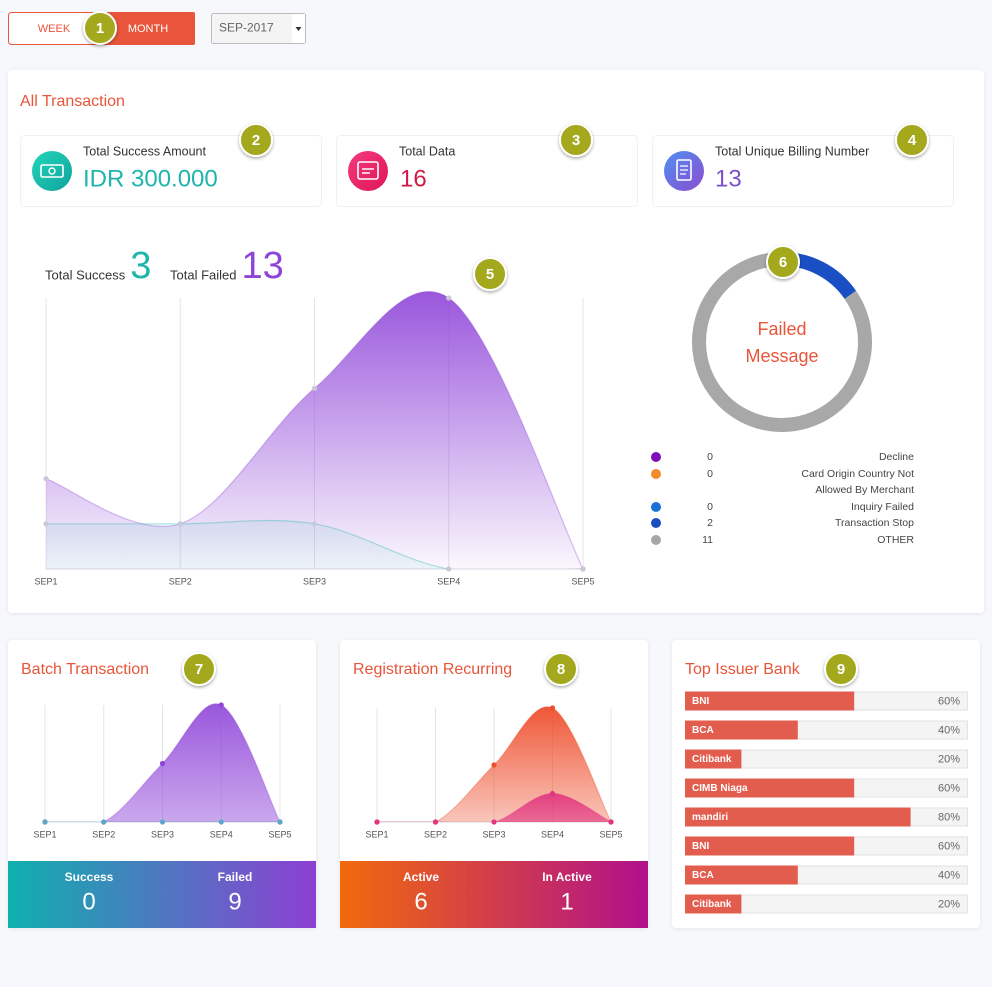 This screenshot has width=992, height=987. What do you see at coordinates (710, 817) in the screenshot?
I see `bar-label: mandiri` at bounding box center [710, 817].